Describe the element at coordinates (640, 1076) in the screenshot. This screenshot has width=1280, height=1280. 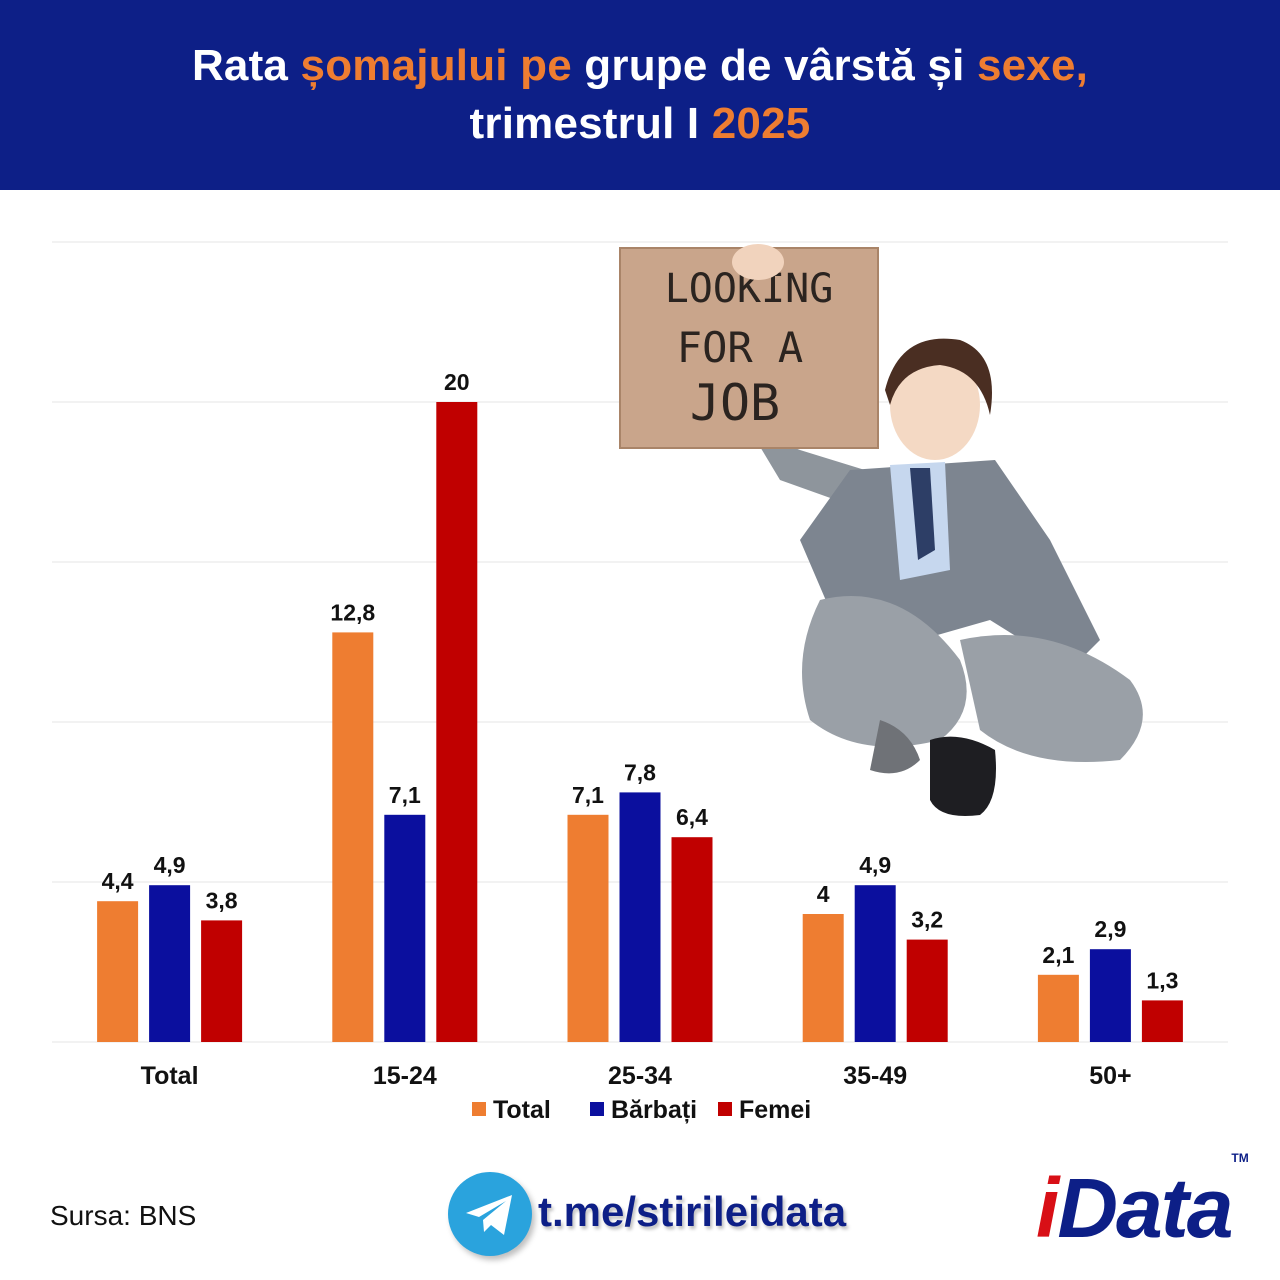
I see `x-tick-label: 25-34` at that location.